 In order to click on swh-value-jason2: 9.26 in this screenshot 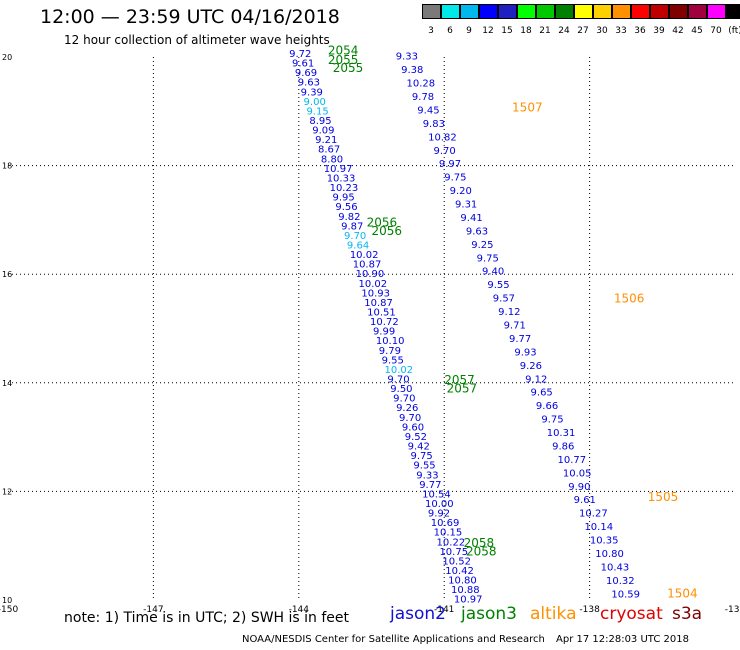, I will do `click(531, 366)`.